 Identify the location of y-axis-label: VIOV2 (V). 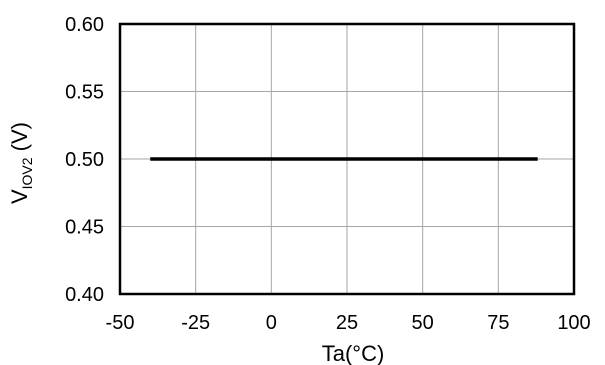
(21, 163).